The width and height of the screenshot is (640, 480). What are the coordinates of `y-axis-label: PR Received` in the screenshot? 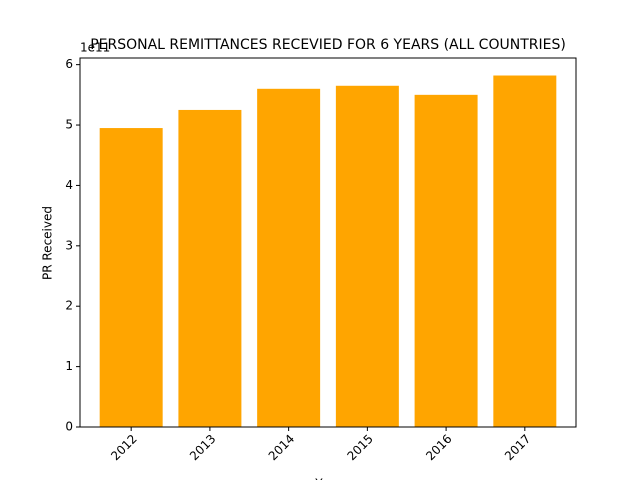 It's located at (48, 243).